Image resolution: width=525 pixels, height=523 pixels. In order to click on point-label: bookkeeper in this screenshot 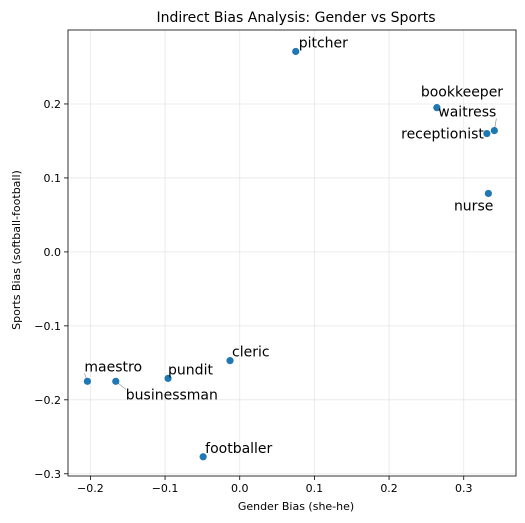, I will do `click(462, 93)`.